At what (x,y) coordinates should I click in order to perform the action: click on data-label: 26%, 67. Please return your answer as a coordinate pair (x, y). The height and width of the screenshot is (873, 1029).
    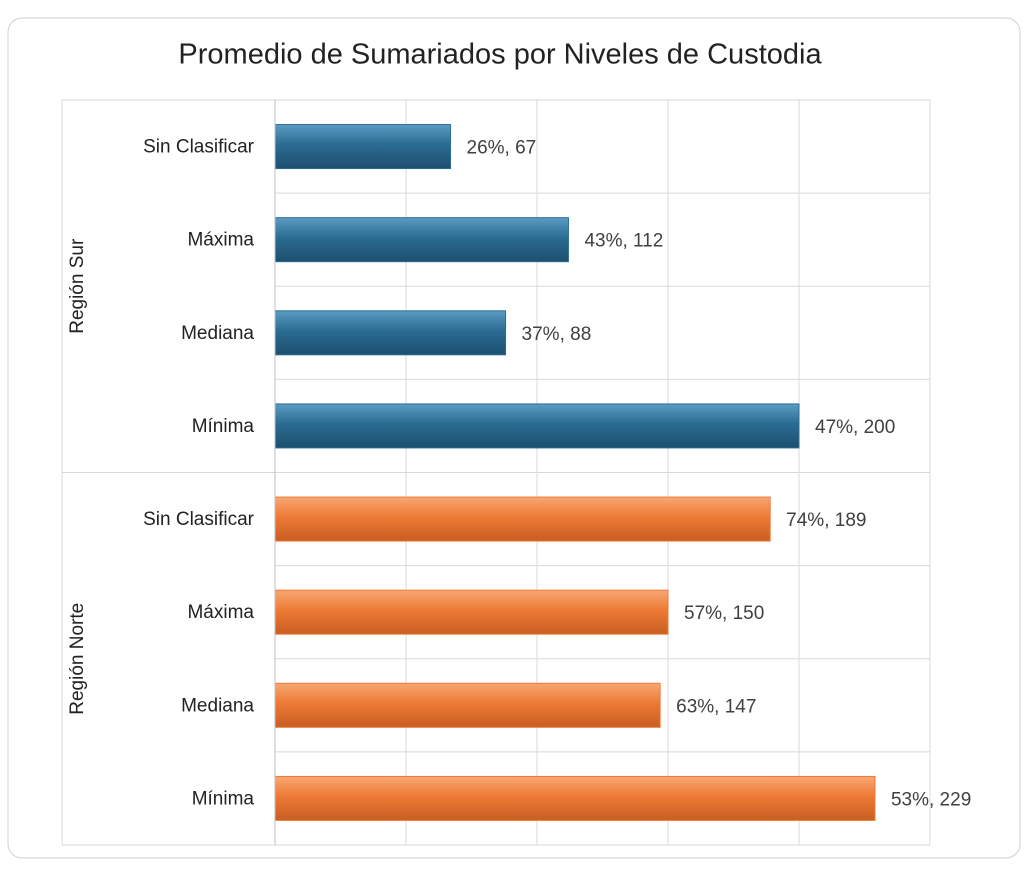
    Looking at the image, I should click on (502, 148).